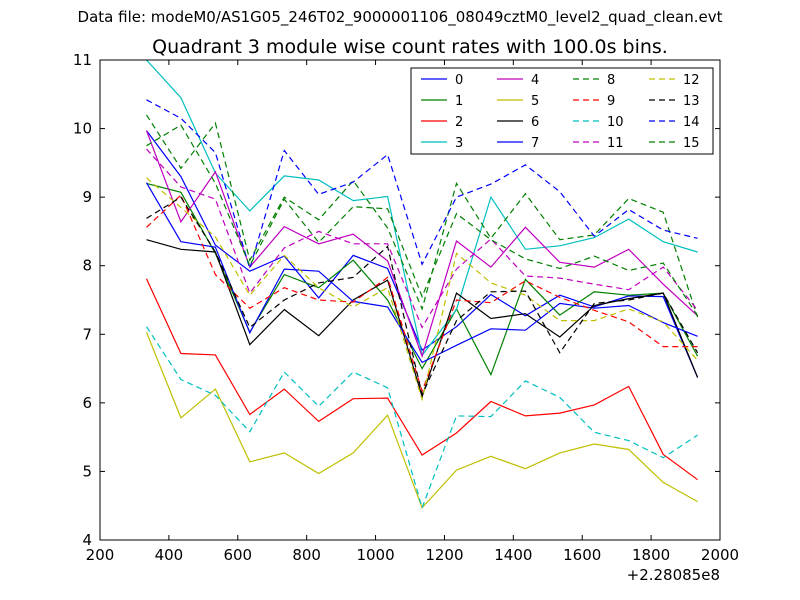  What do you see at coordinates (169, 555) in the screenshot?
I see `x-tick-label: 400` at bounding box center [169, 555].